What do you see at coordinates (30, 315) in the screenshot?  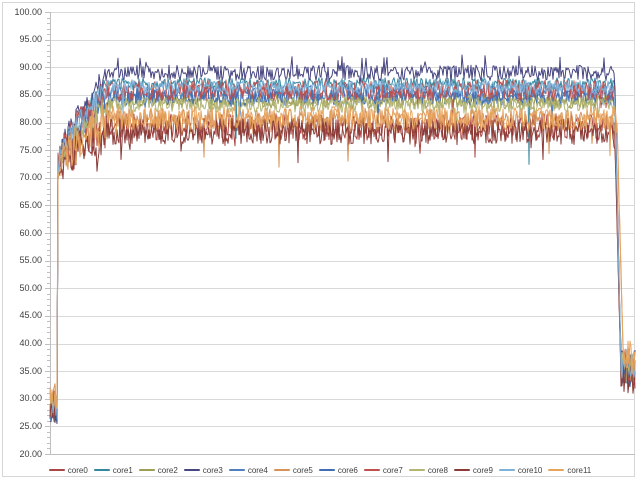 I see `y-axis-tick-label: 45.00` at bounding box center [30, 315].